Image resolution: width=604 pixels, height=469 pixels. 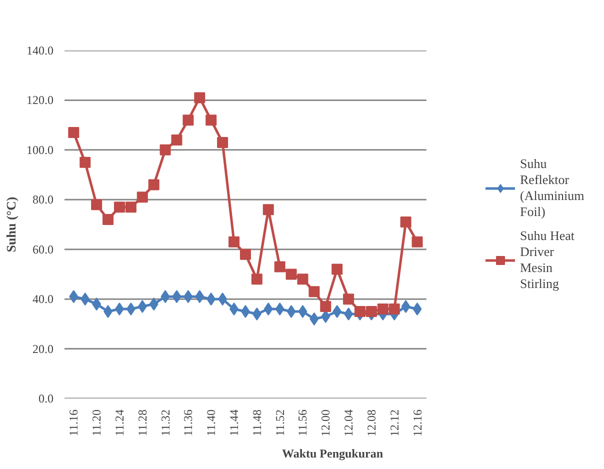 What do you see at coordinates (73, 422) in the screenshot?
I see `x-tick-label: 11.16` at bounding box center [73, 422].